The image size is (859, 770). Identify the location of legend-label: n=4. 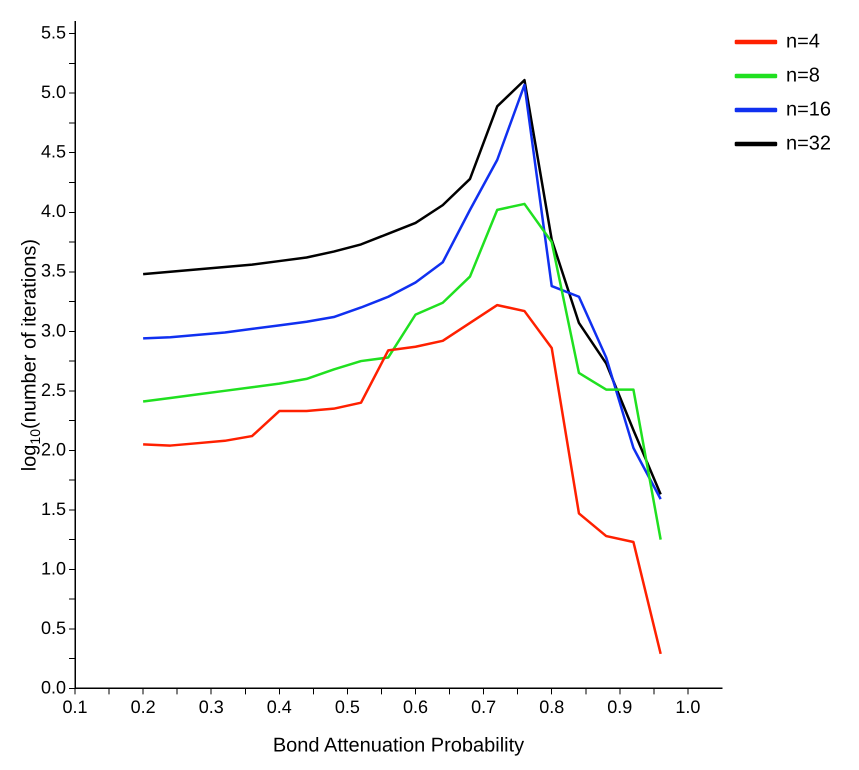
(803, 41).